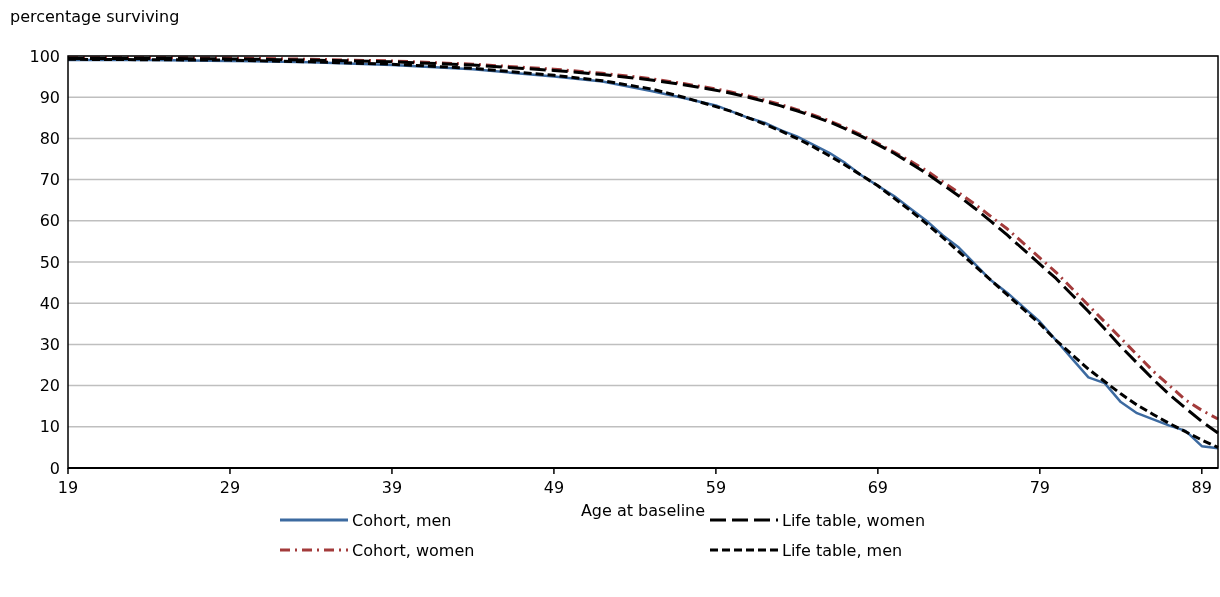 Image resolution: width=1220 pixels, height=597 pixels. I want to click on y-axis-title: percentage surviving, so click(95, 16).